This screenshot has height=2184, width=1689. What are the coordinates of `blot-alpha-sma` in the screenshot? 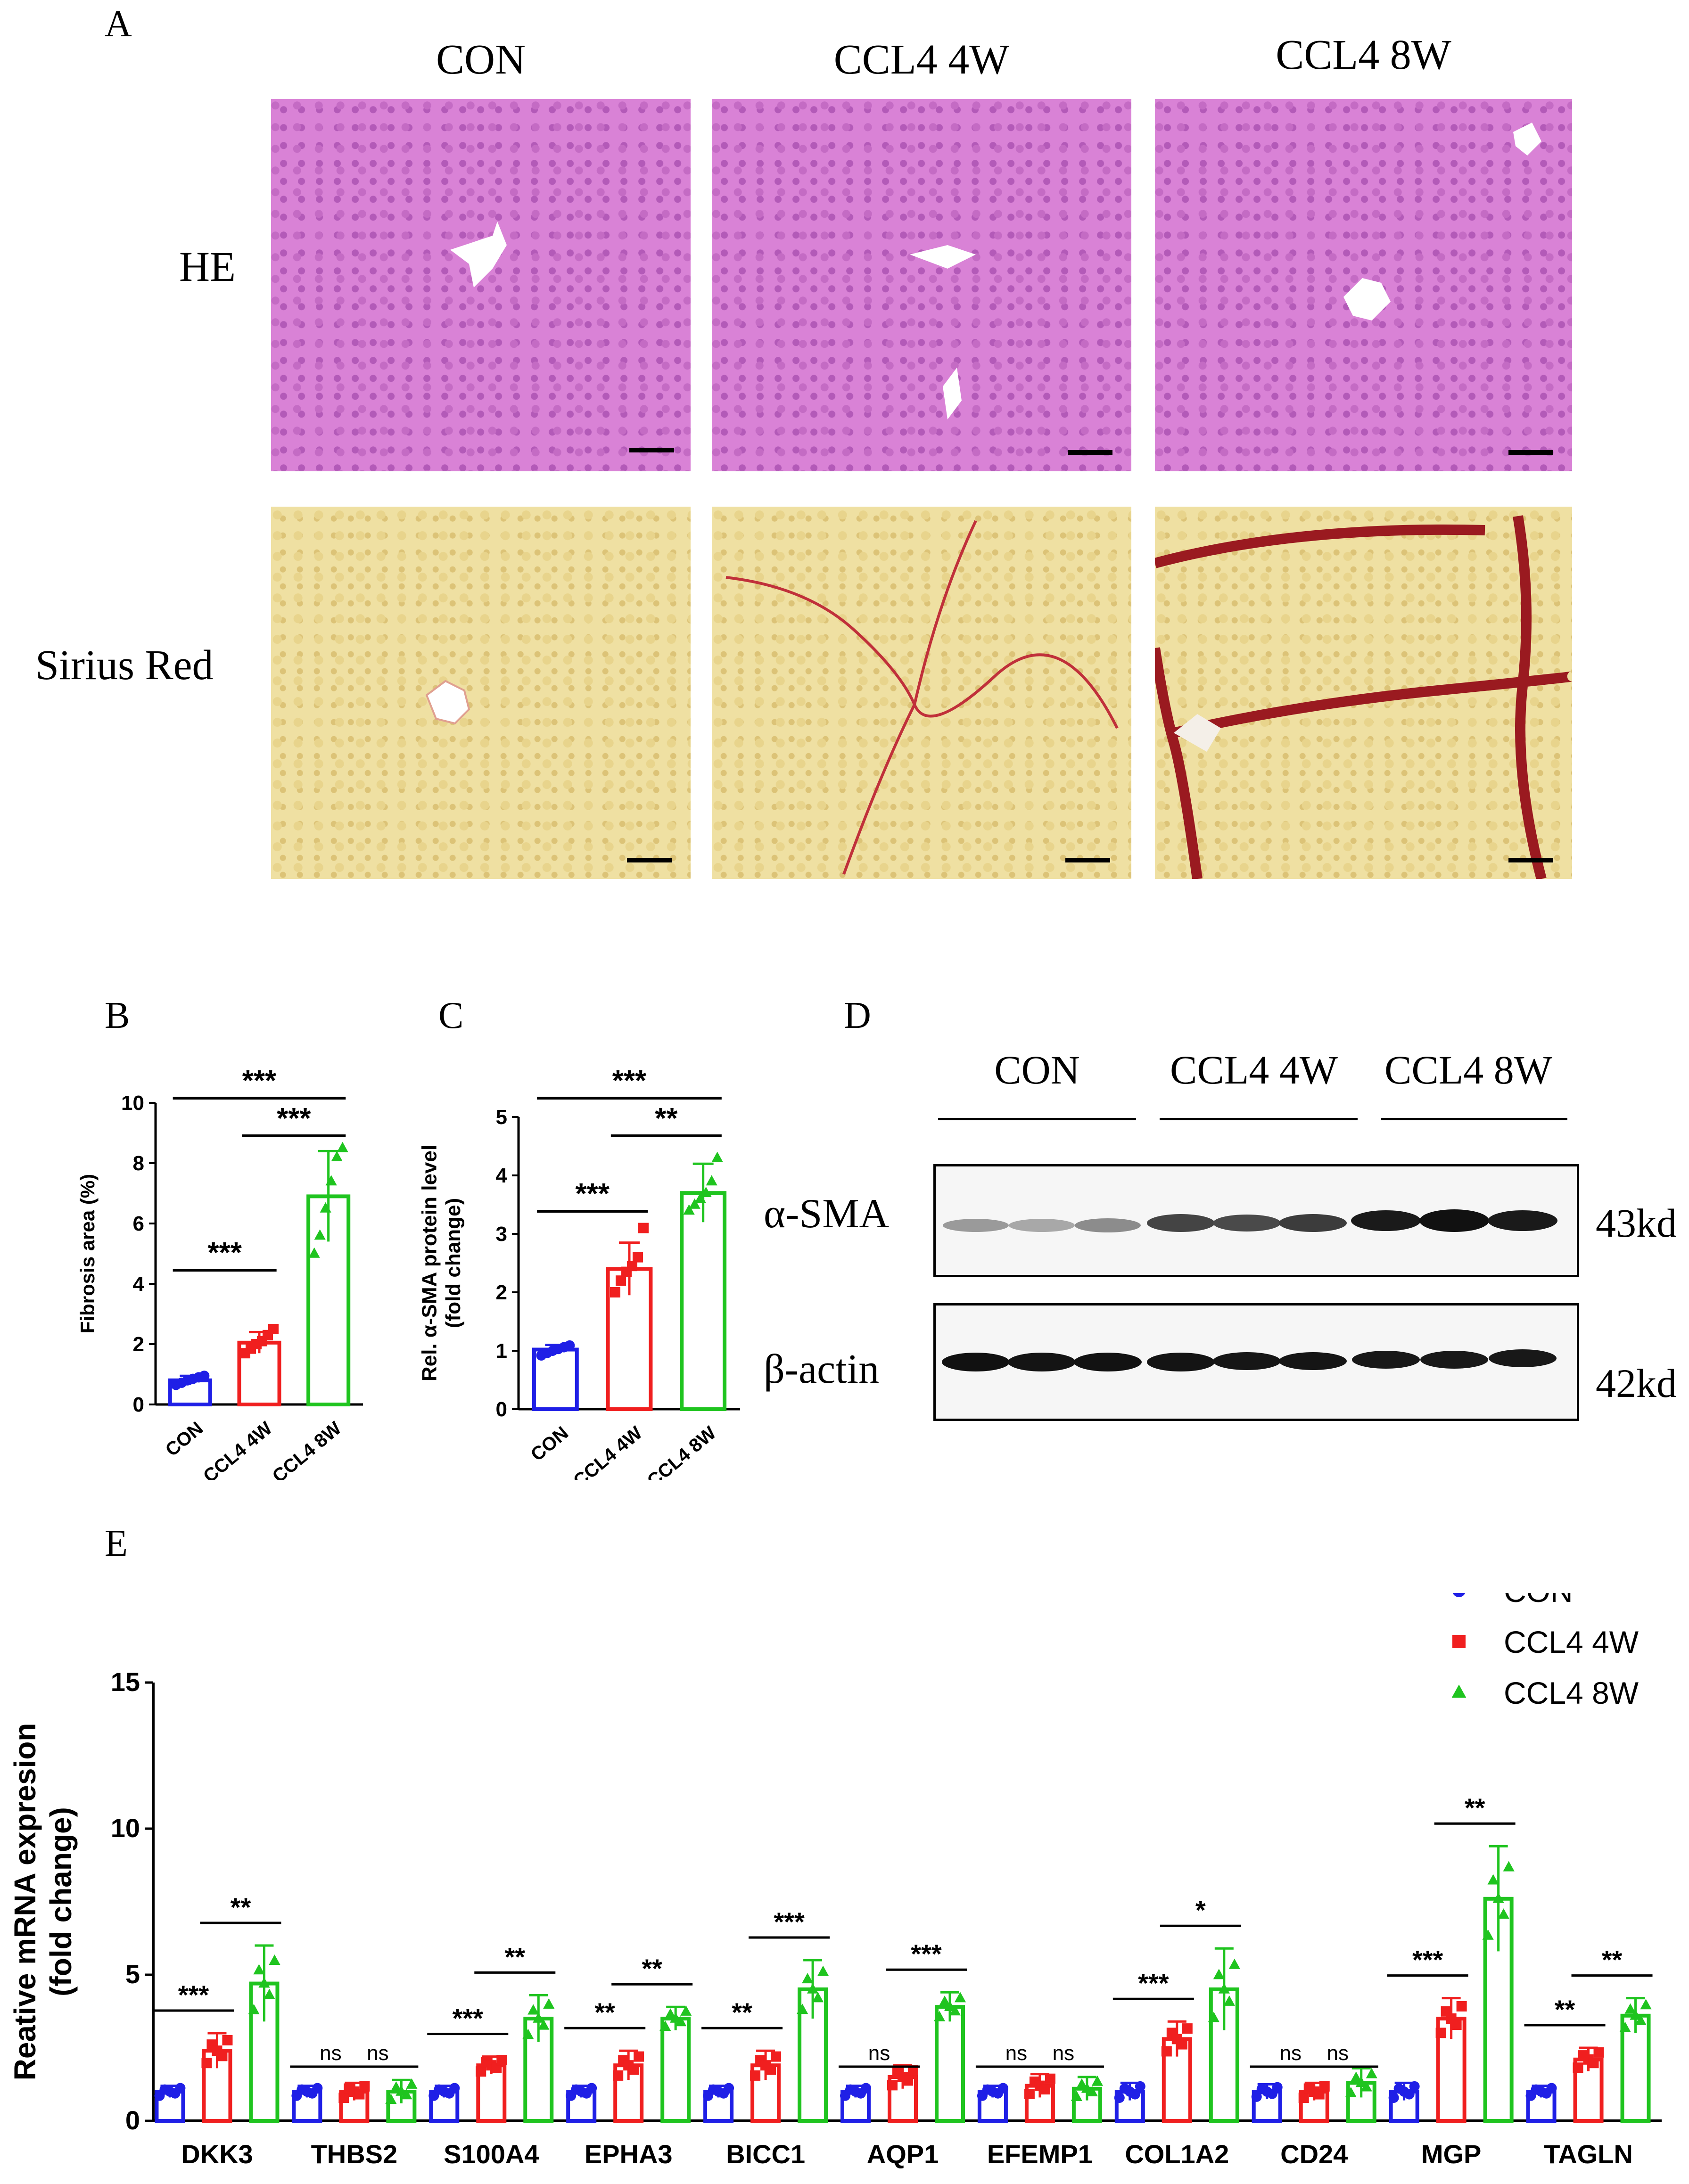 It's located at (1256, 1220).